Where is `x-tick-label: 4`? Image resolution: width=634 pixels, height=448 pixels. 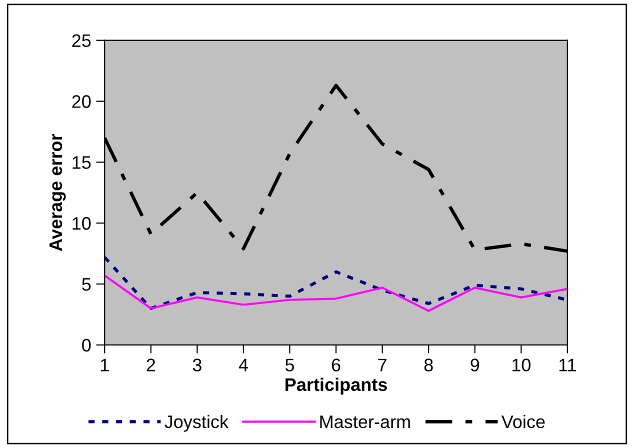
x-tick-label: 4 is located at coordinates (243, 365).